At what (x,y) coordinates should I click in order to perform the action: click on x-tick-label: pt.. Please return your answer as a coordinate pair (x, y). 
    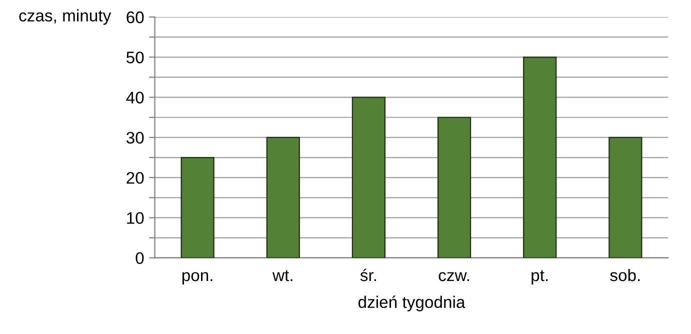
    Looking at the image, I should click on (540, 277).